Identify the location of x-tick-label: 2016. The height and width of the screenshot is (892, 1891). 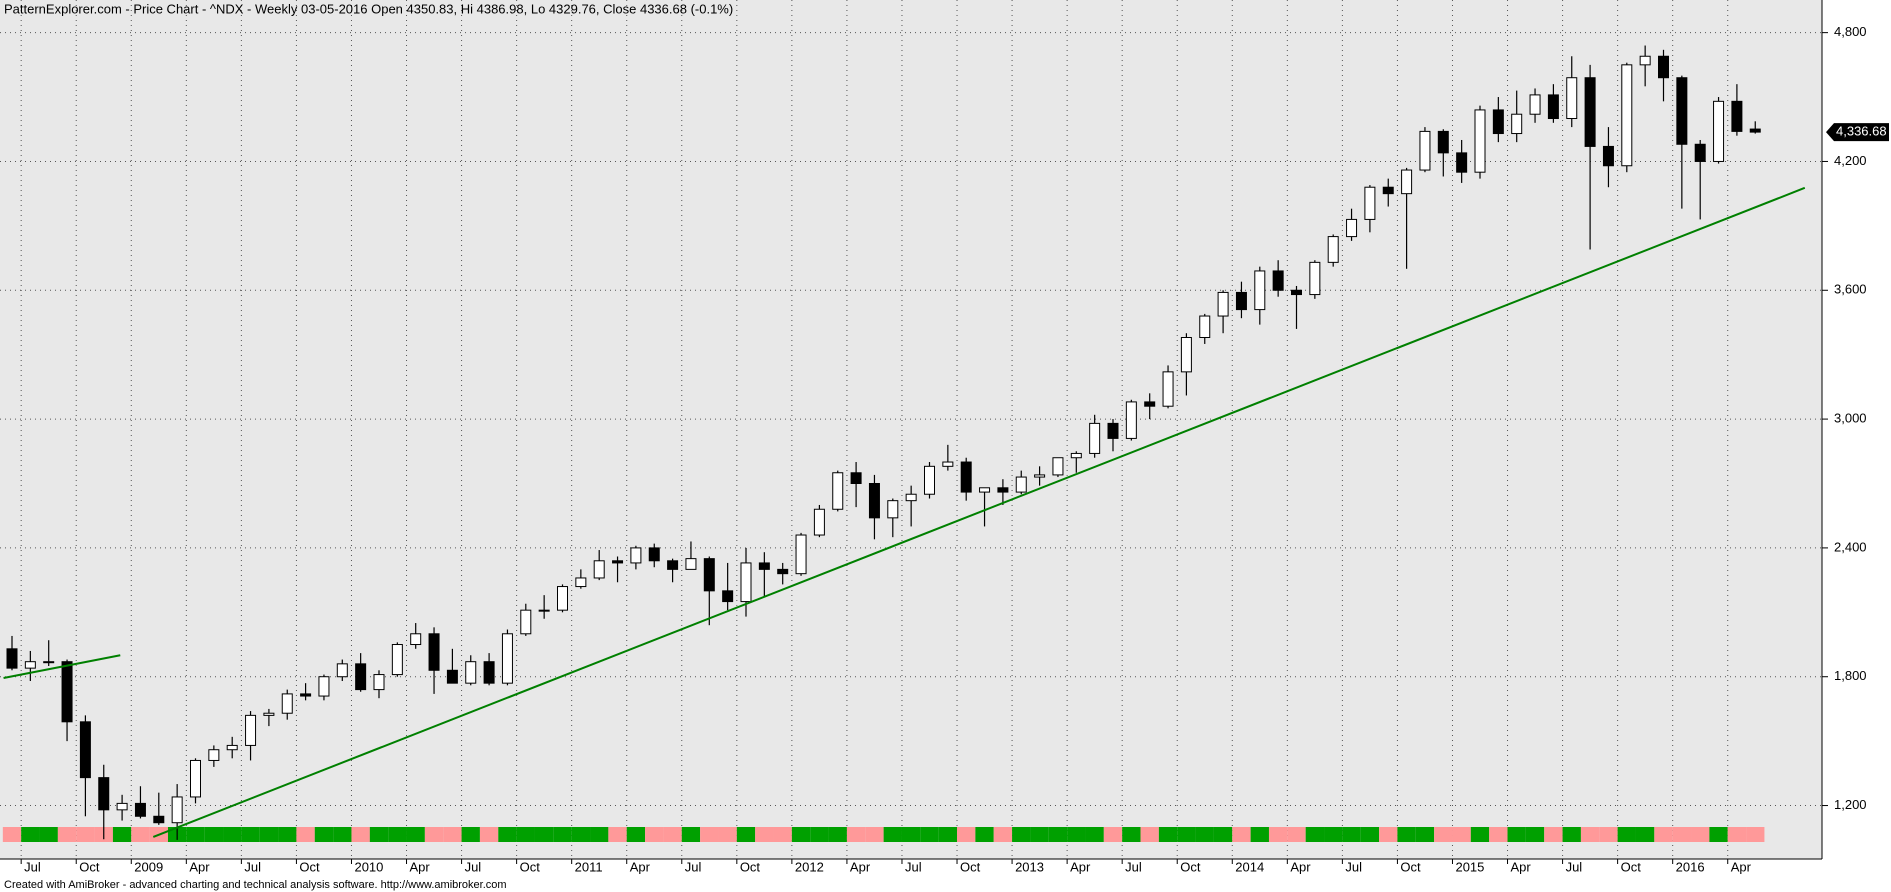
(1690, 866).